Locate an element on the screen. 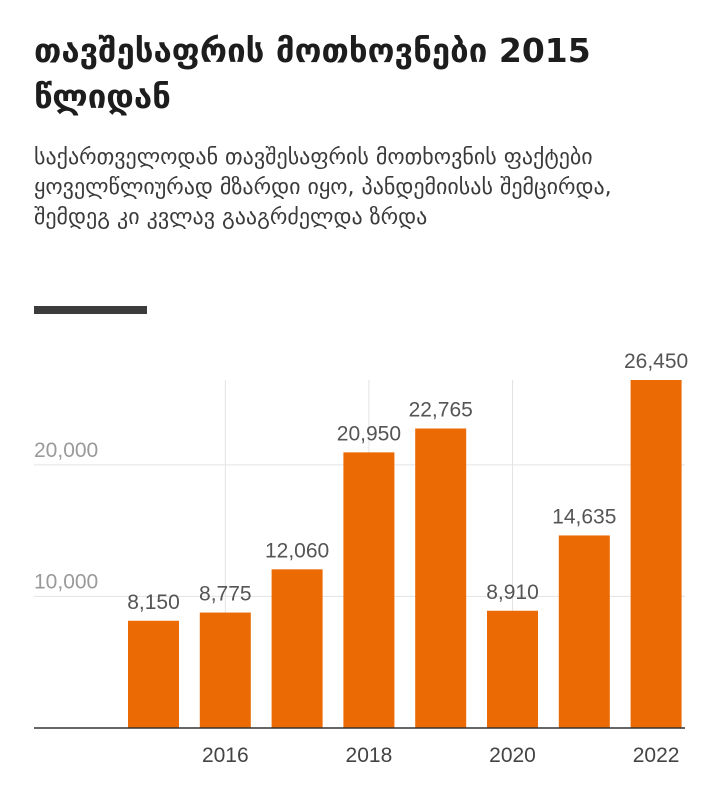 This screenshot has height=790, width=719. x-tick-label: 2020 is located at coordinates (512, 755).